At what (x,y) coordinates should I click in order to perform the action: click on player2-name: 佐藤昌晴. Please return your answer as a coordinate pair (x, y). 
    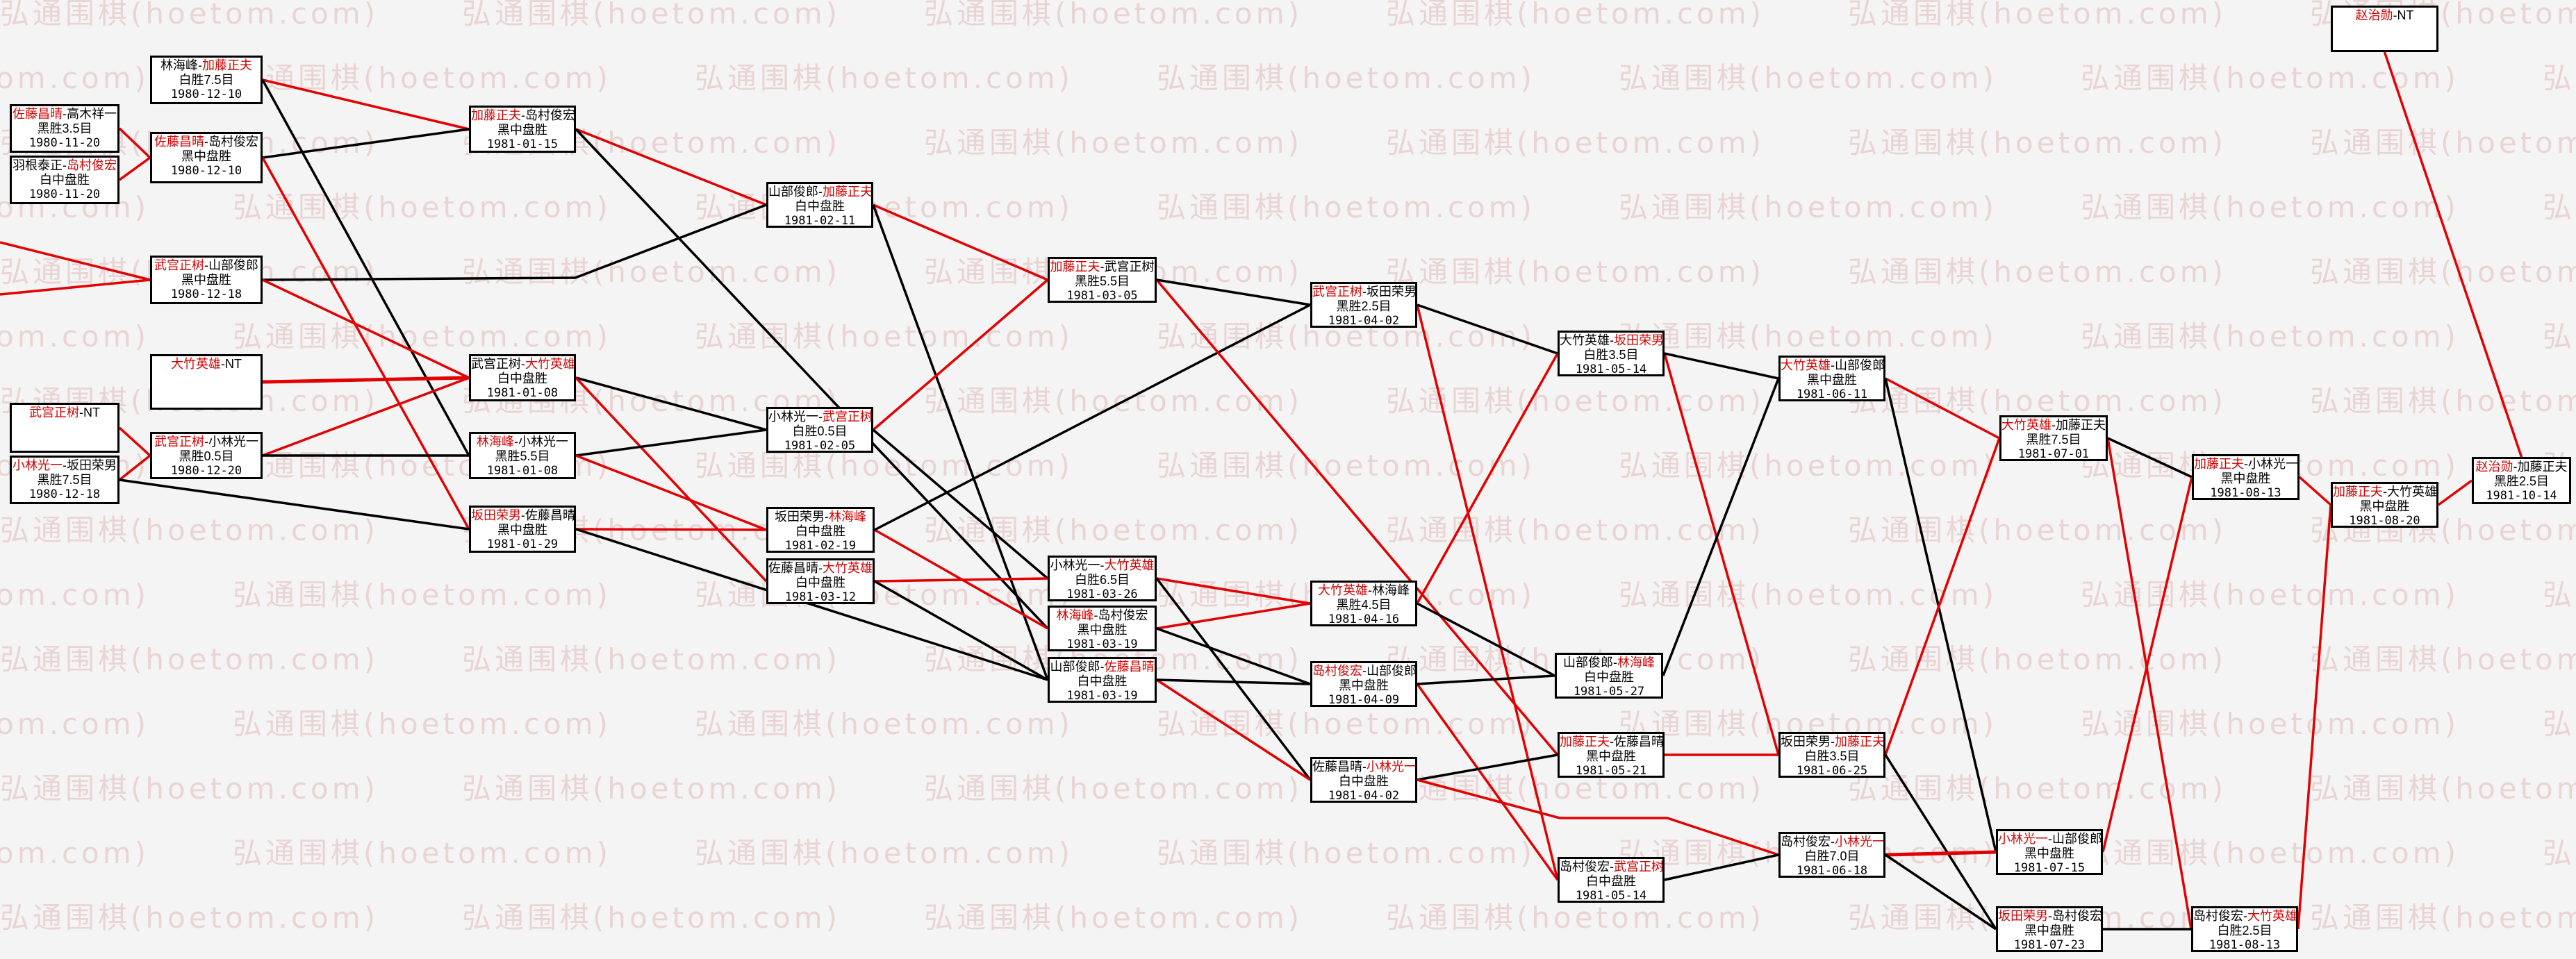
    Looking at the image, I should click on (1639, 742).